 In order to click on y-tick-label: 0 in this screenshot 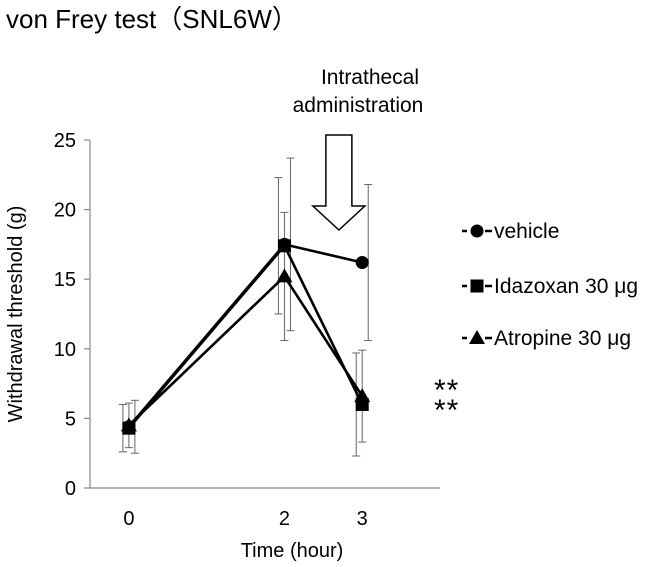, I will do `click(70, 489)`.